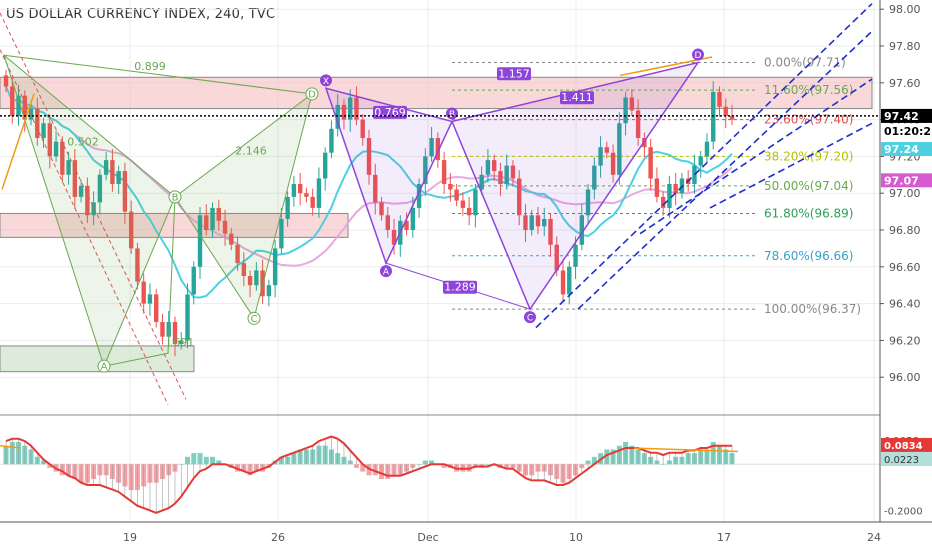 Image resolution: width=932 pixels, height=550 pixels. What do you see at coordinates (175, 197) in the screenshot?
I see `green-point-label: B` at bounding box center [175, 197].